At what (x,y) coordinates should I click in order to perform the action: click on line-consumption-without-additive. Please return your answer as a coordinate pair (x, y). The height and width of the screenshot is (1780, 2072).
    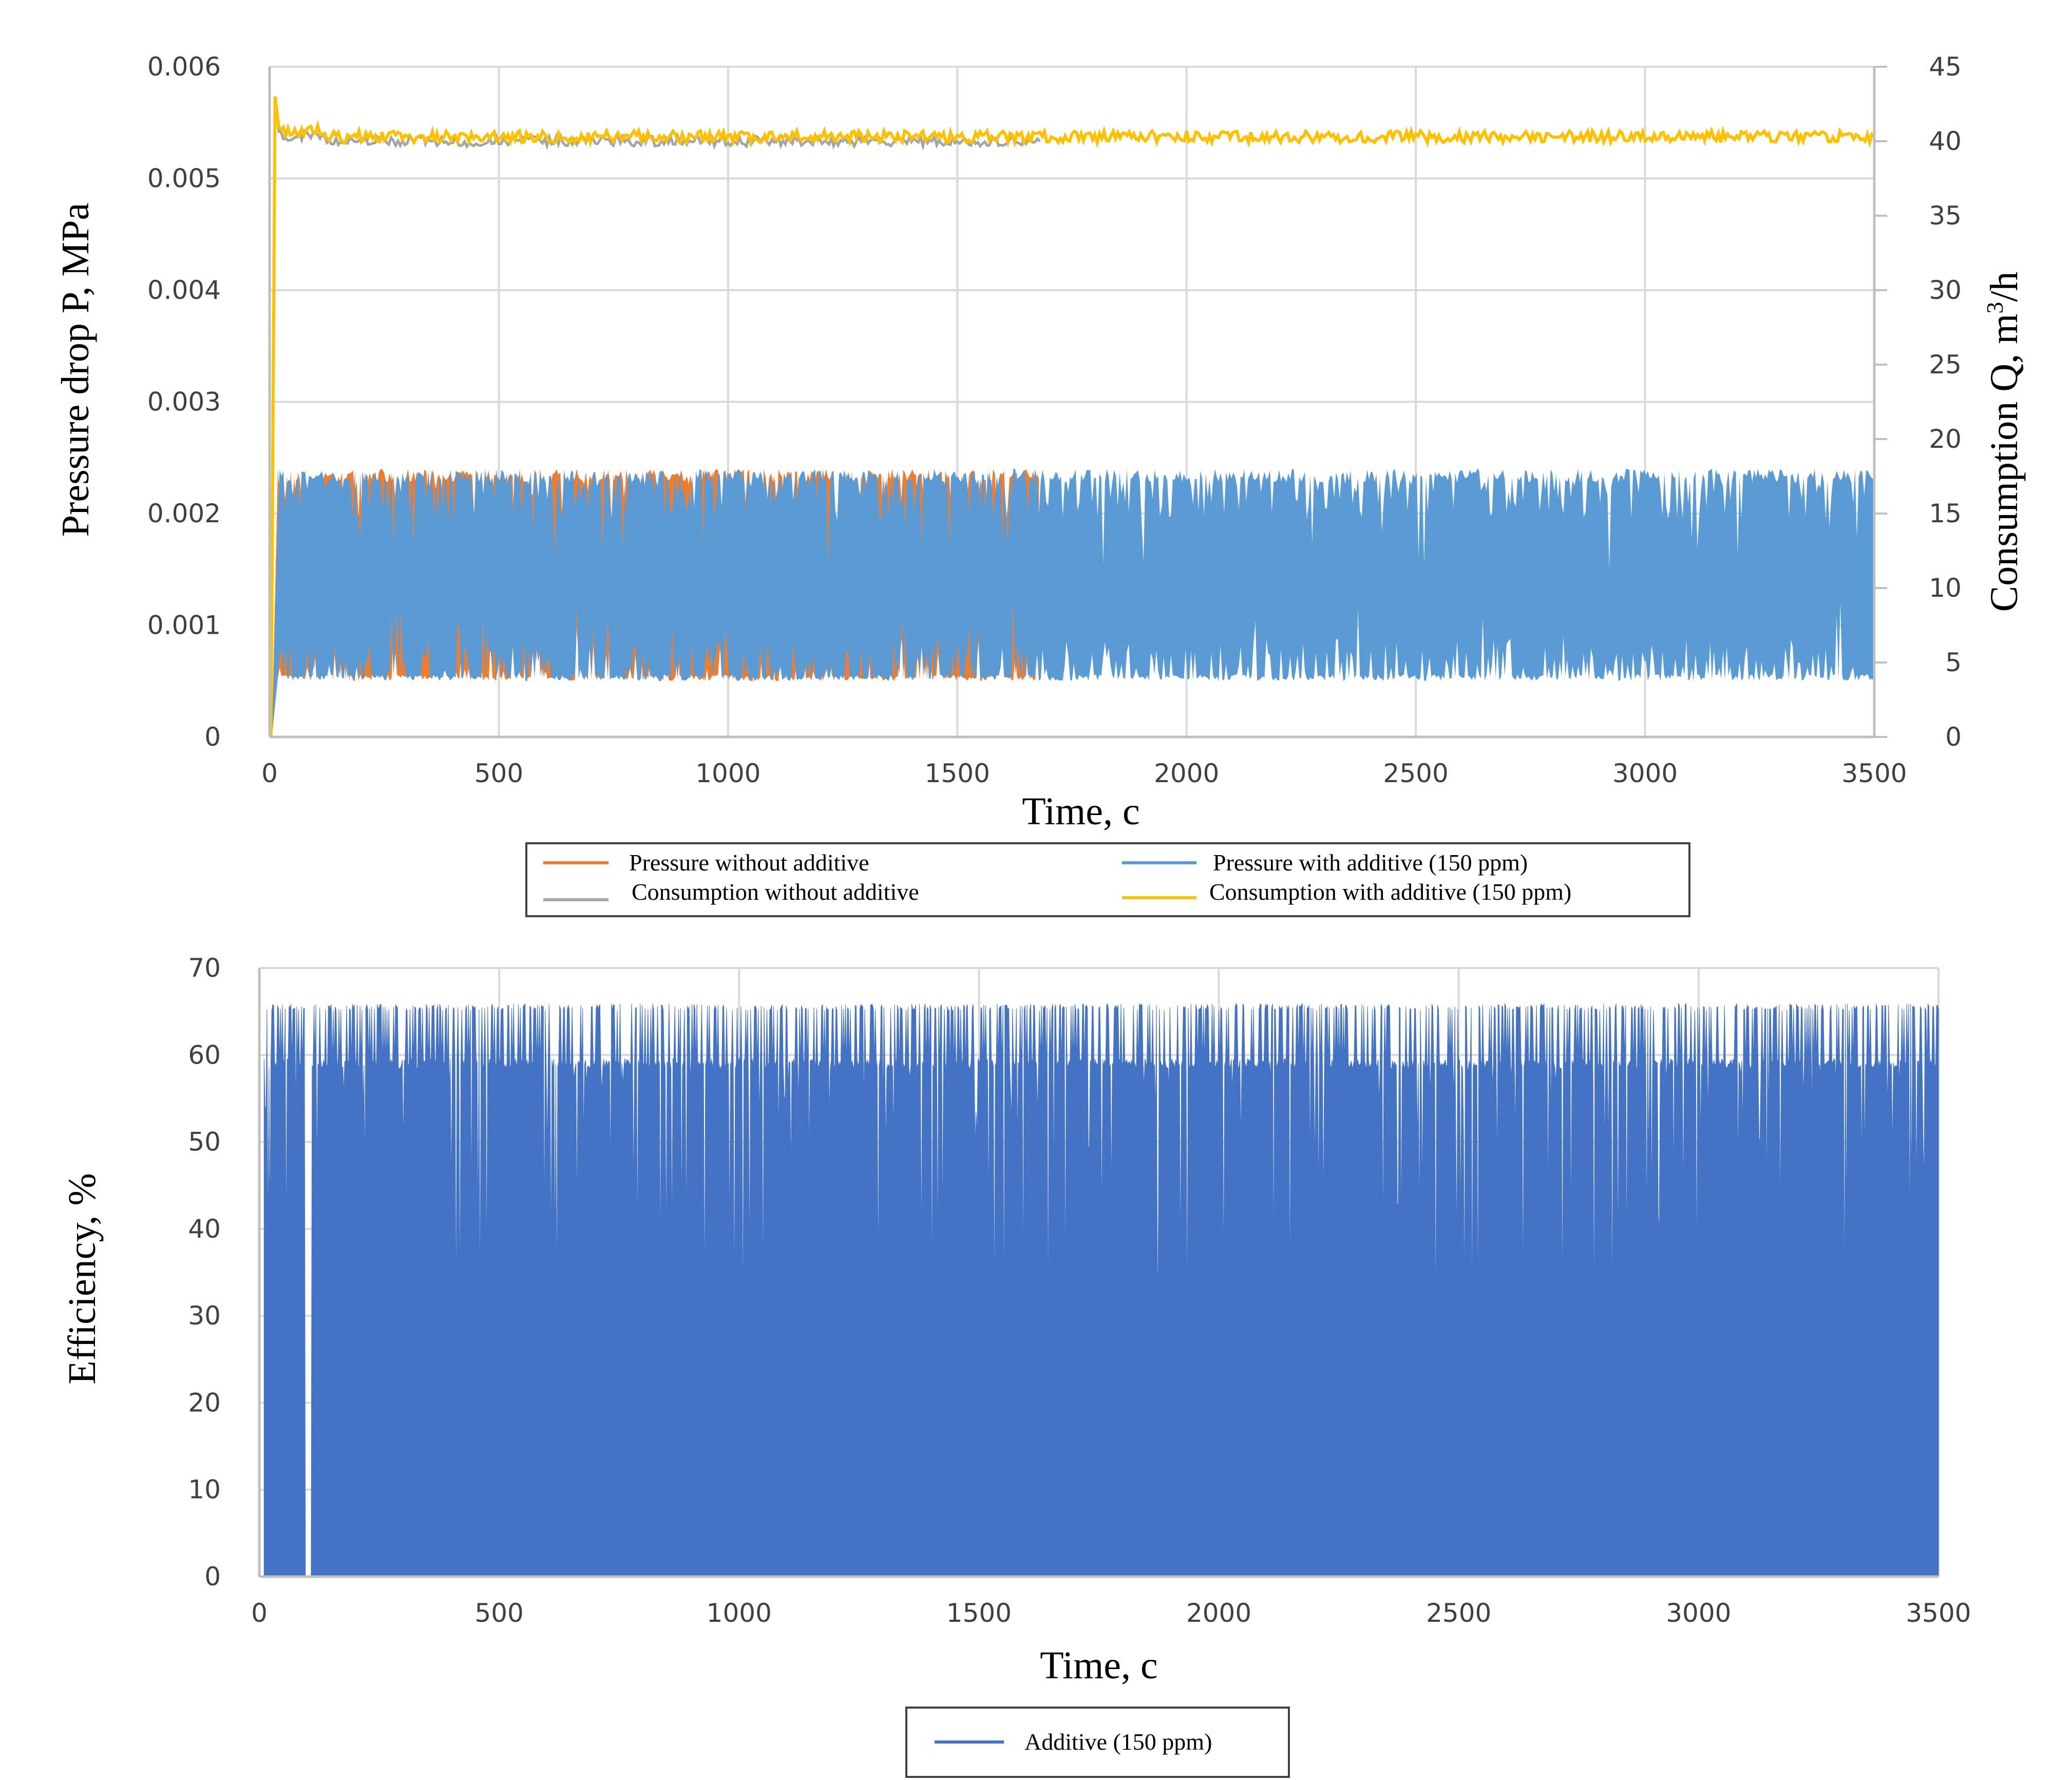
    Looking at the image, I should click on (655, 416).